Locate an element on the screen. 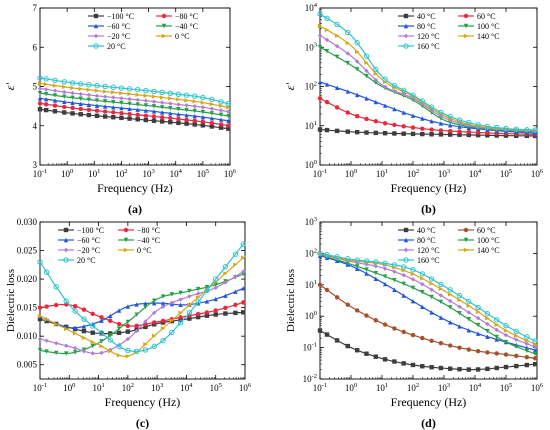 The image size is (550, 430). legend-label: −40 °C is located at coordinates (148, 240).